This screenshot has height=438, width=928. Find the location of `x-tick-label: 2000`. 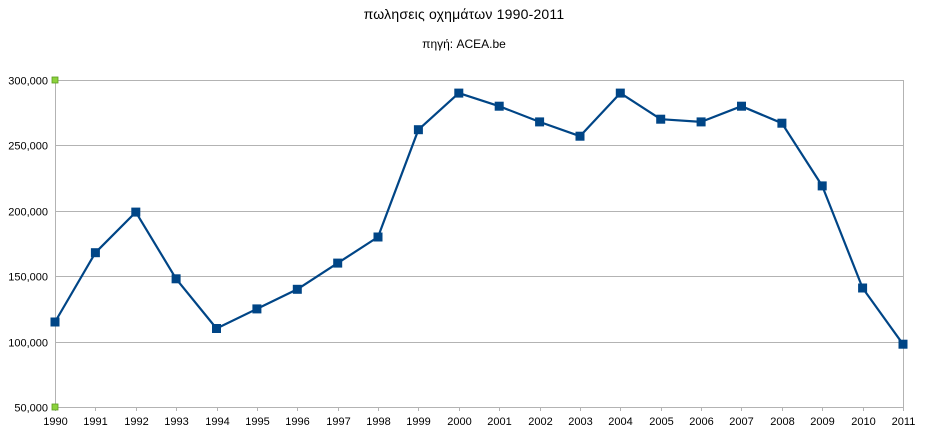

x-tick-label: 2000 is located at coordinates (459, 422).